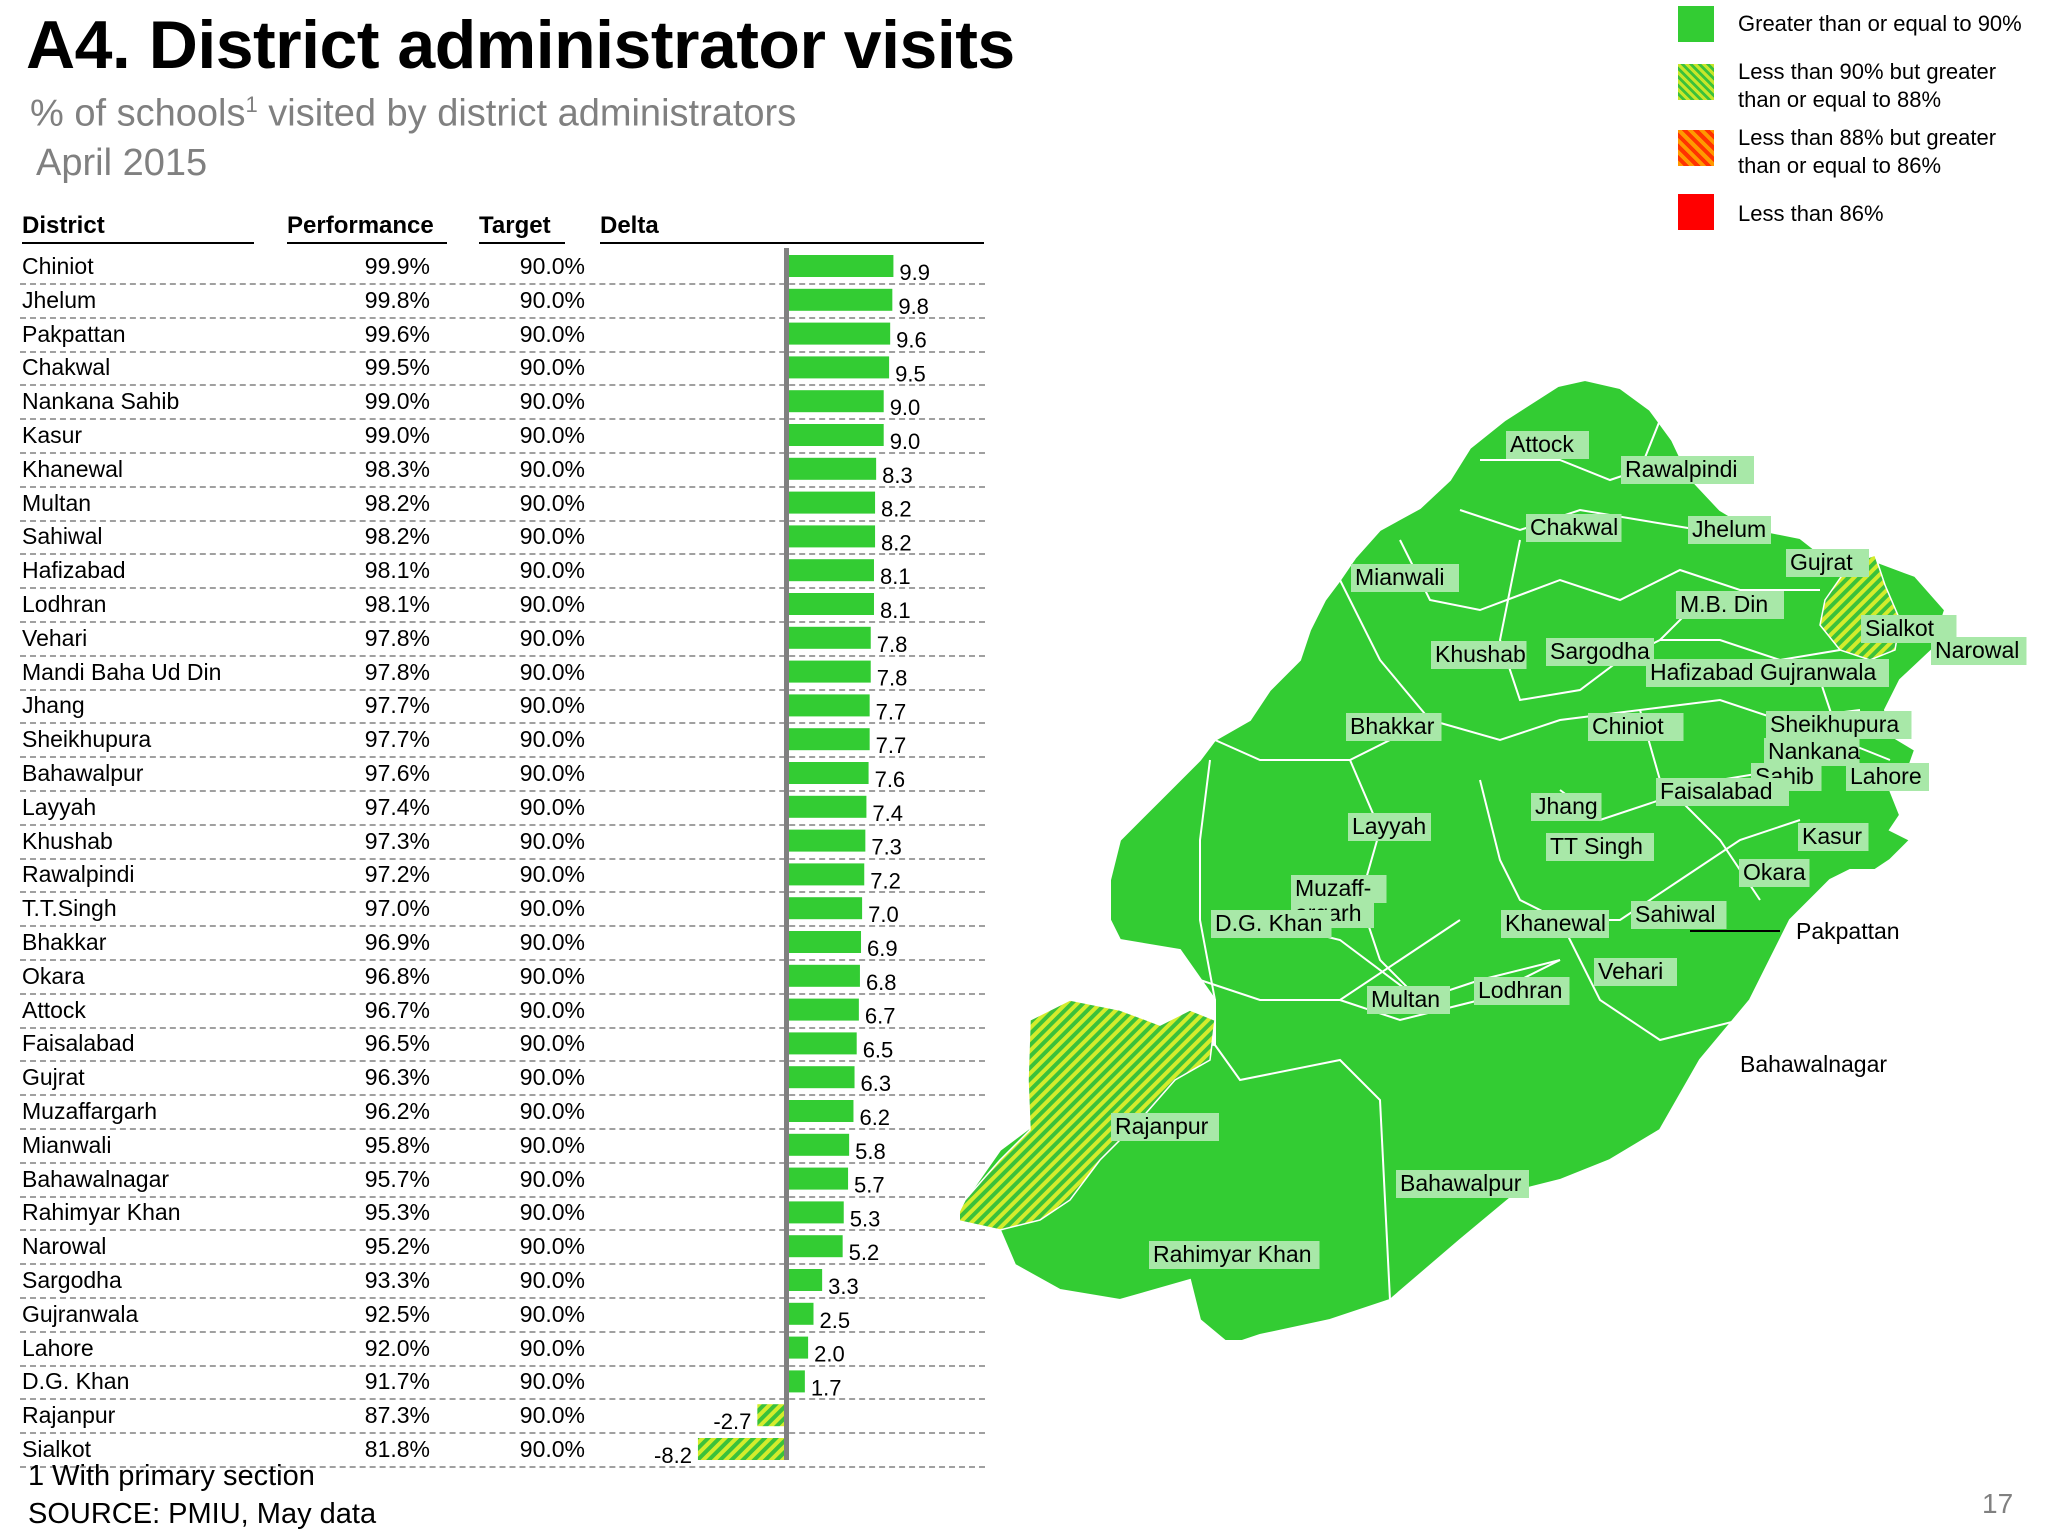 Image resolution: width=2048 pixels, height=1536 pixels. Describe the element at coordinates (792, 228) in the screenshot. I see `header-delta: Delta` at that location.